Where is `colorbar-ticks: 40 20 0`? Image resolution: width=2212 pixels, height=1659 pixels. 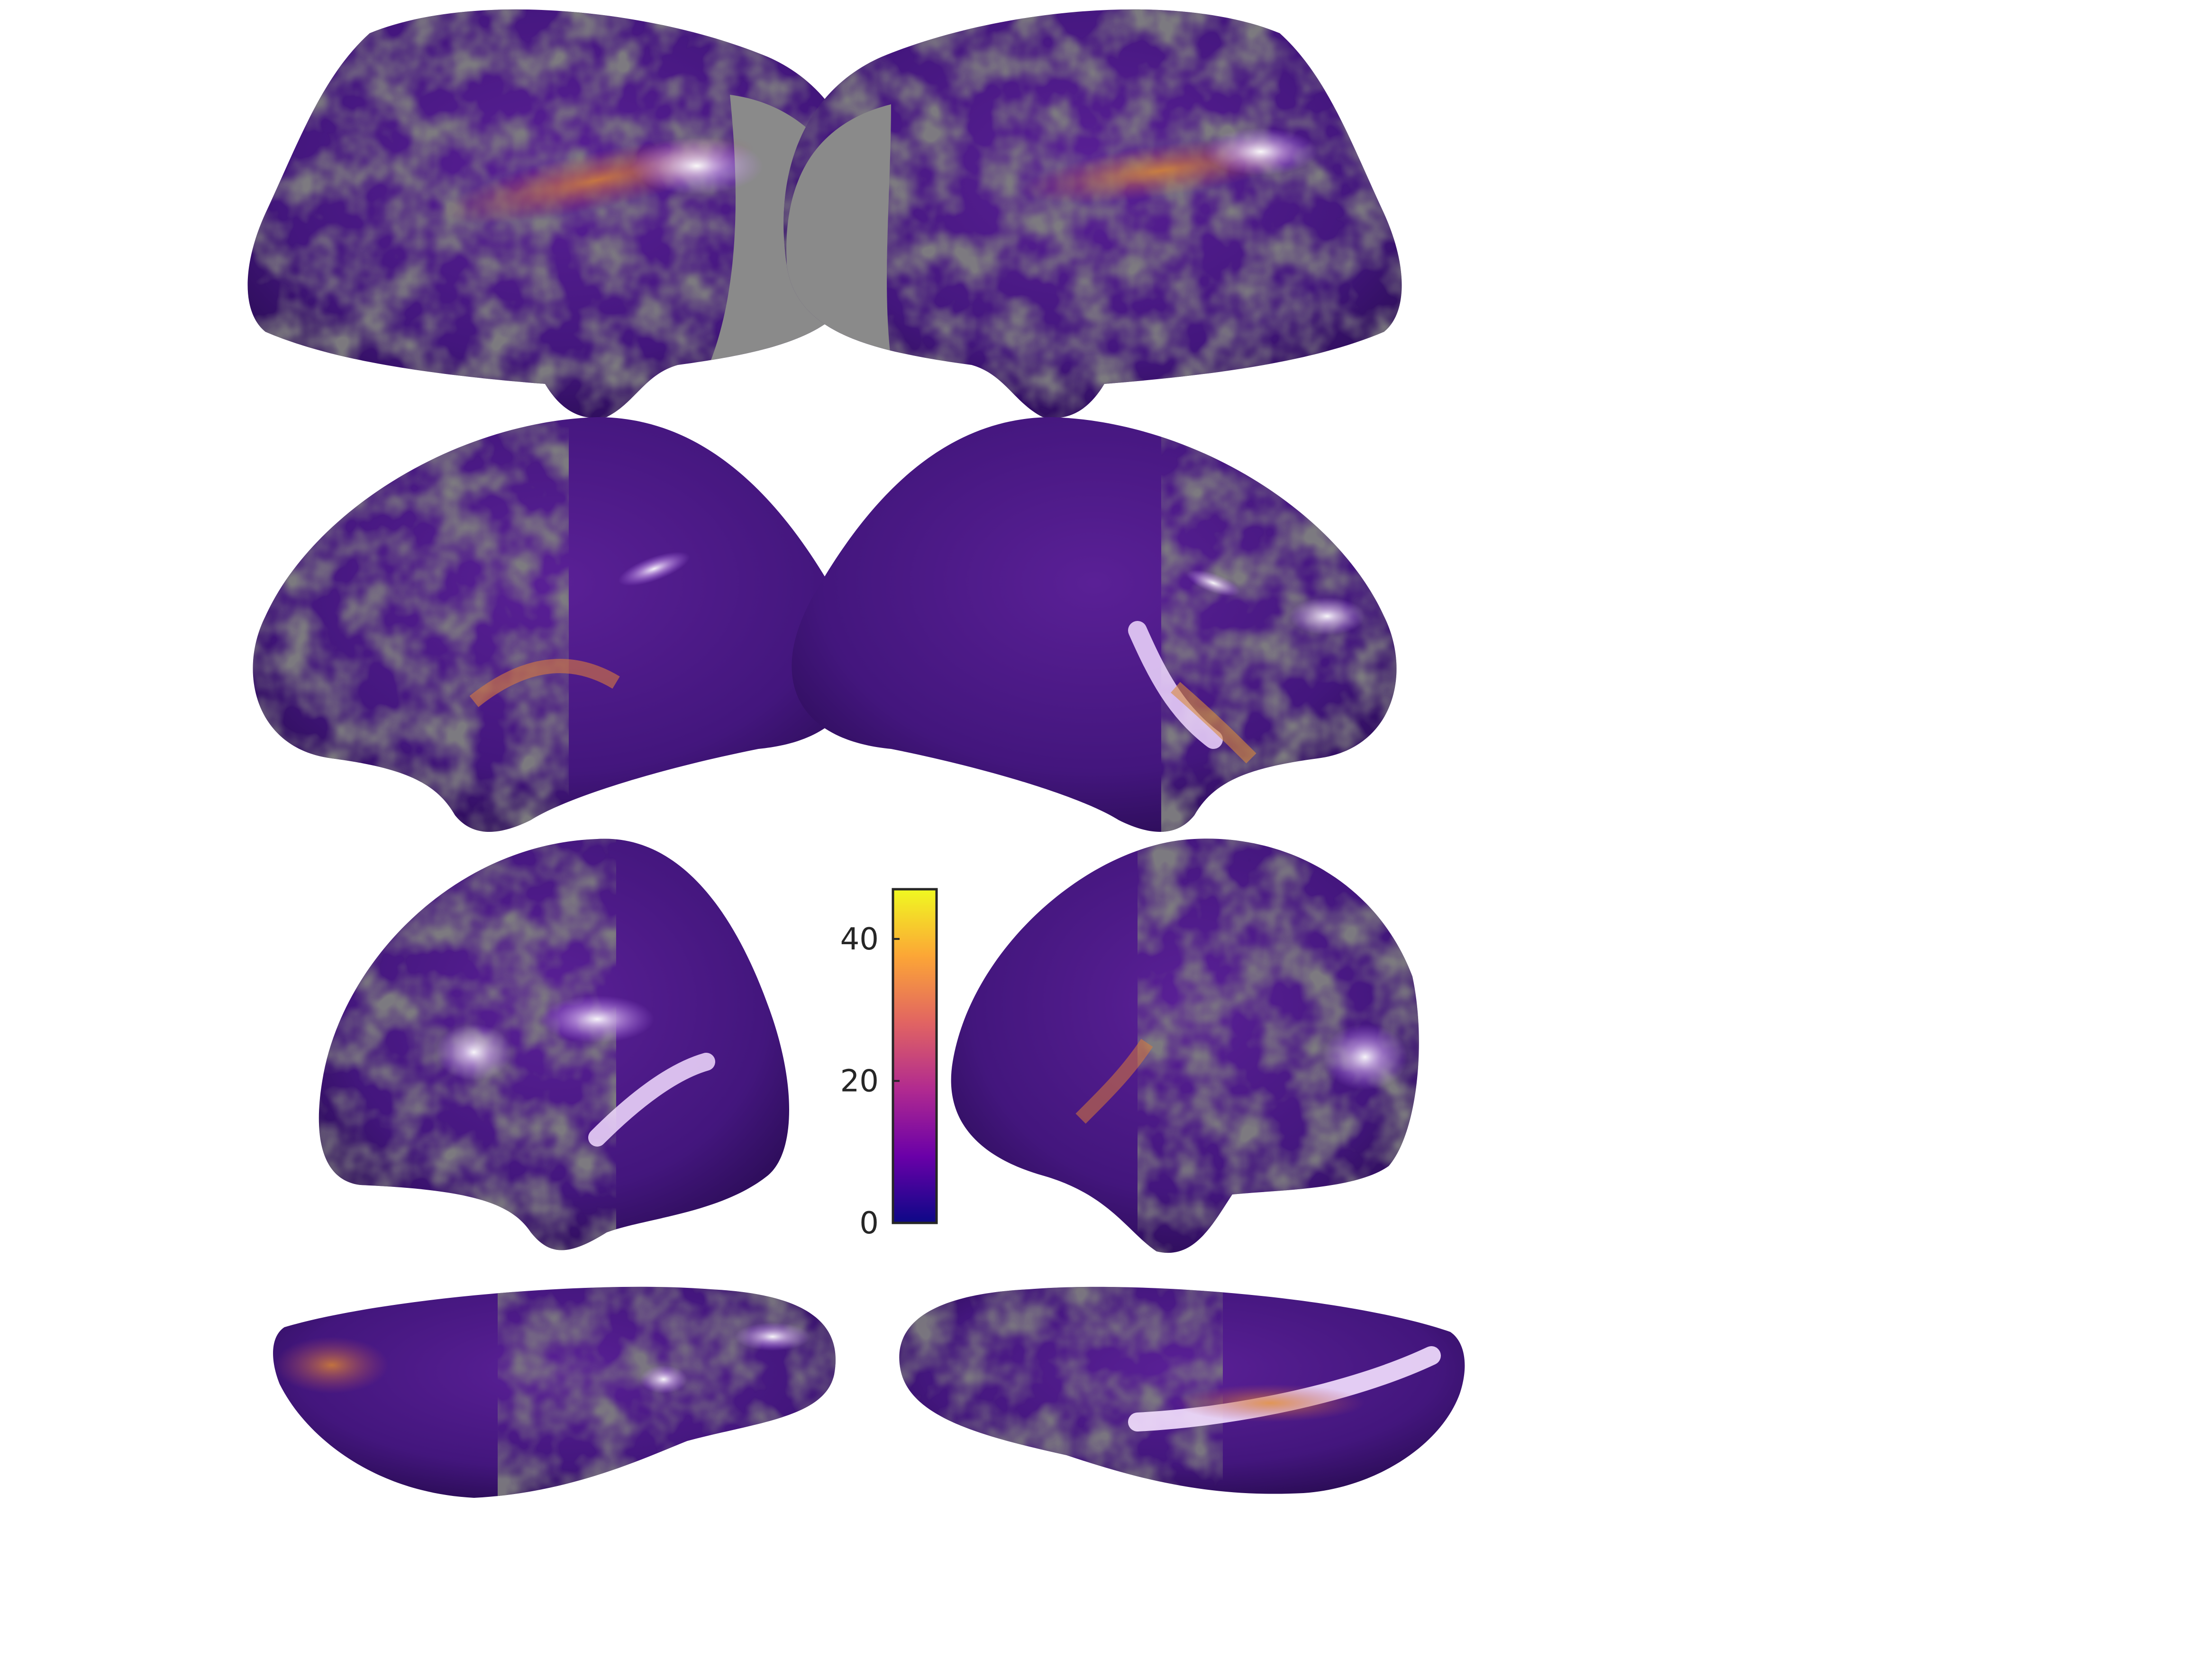 colorbar-ticks: 40 20 0 is located at coordinates (870, 1081).